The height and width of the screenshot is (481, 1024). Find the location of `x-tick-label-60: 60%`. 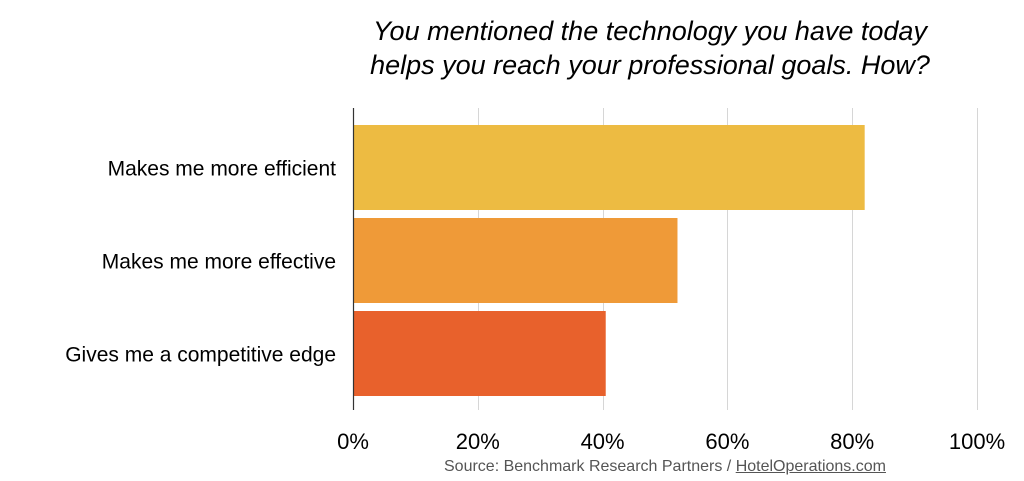

x-tick-label-60: 60% is located at coordinates (727, 441).